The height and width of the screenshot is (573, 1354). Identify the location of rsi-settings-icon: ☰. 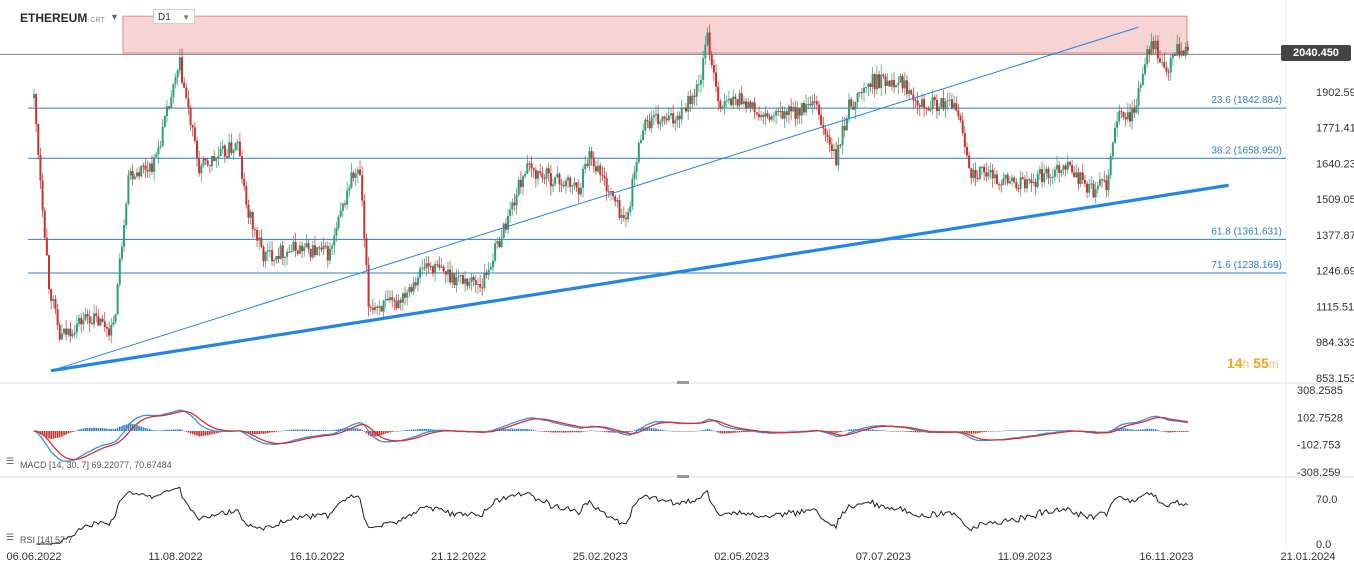
(10, 537).